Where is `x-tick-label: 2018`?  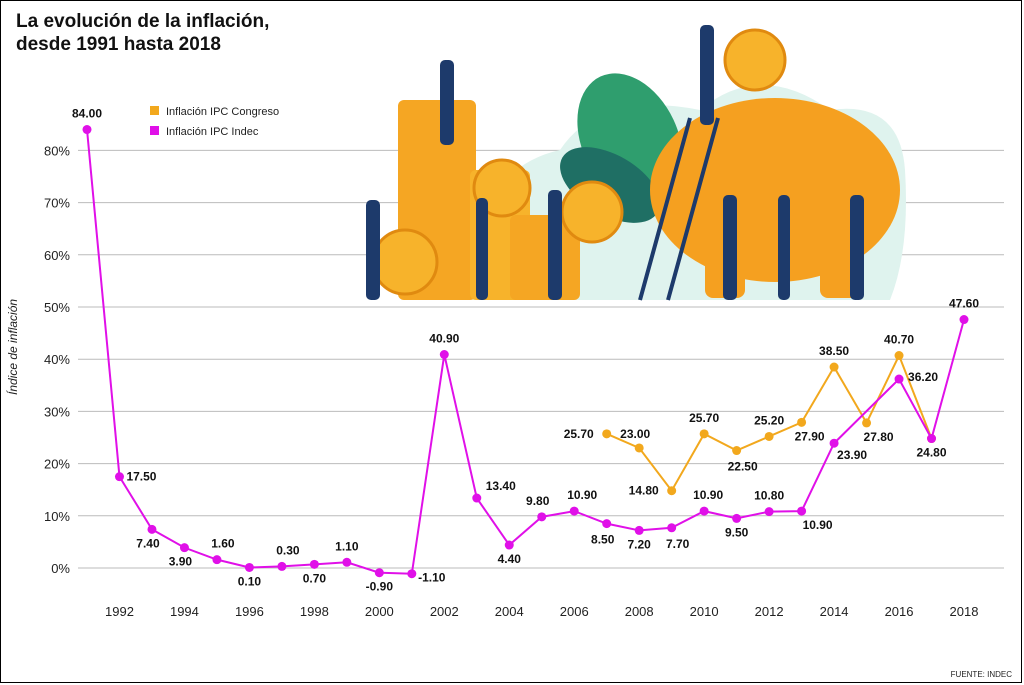 x-tick-label: 2018 is located at coordinates (964, 611).